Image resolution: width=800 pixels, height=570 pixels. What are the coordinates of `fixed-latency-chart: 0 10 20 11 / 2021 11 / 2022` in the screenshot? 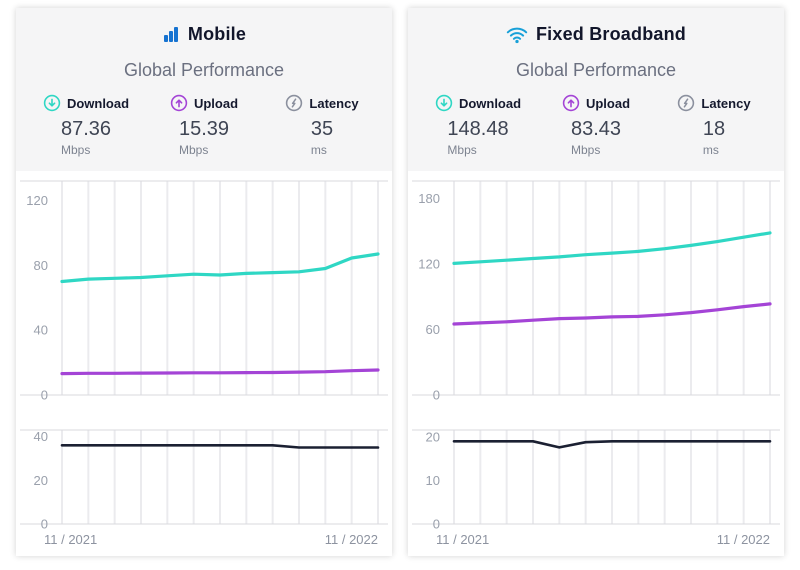 It's located at (596, 488).